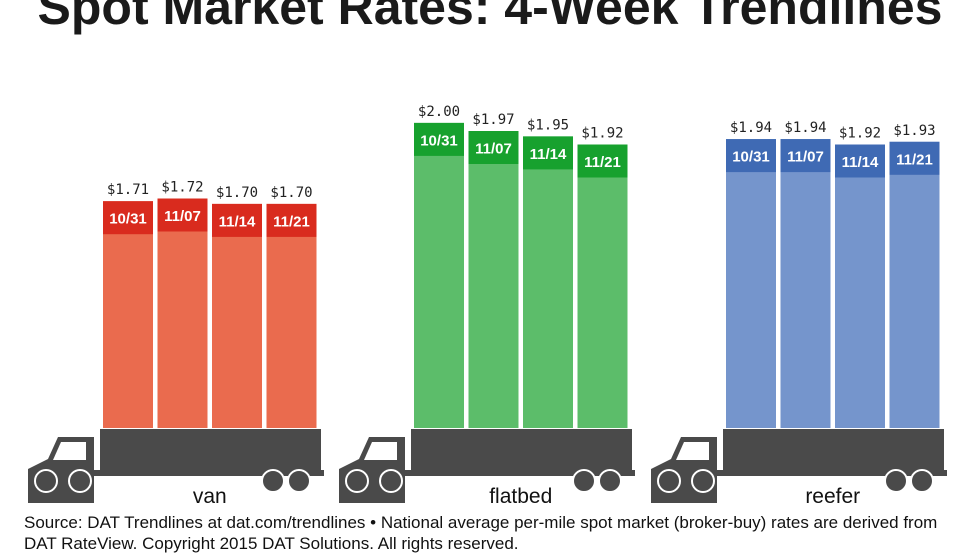 The width and height of the screenshot is (980, 554). I want to click on bar-reefer-10/31, so click(751, 283).